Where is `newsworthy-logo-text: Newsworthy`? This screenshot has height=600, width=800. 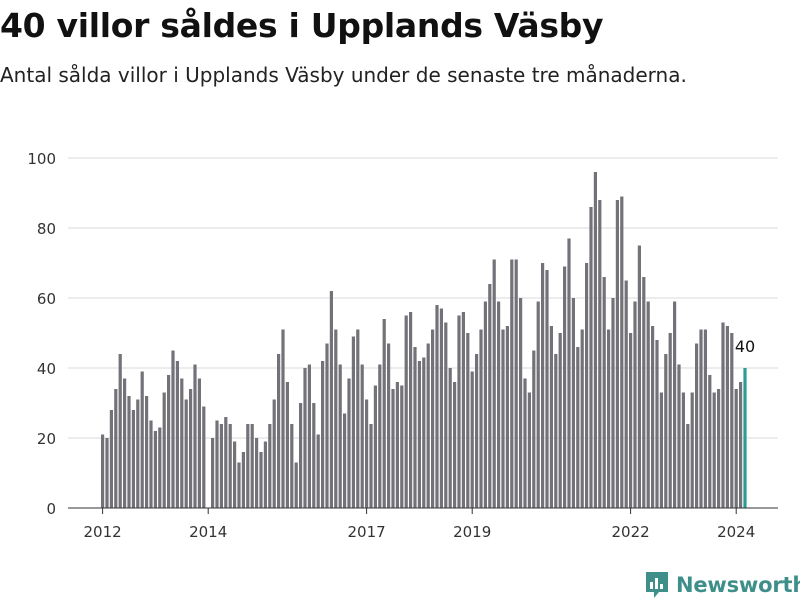
newsworthy-logo-text: Newsworthy is located at coordinates (738, 585).